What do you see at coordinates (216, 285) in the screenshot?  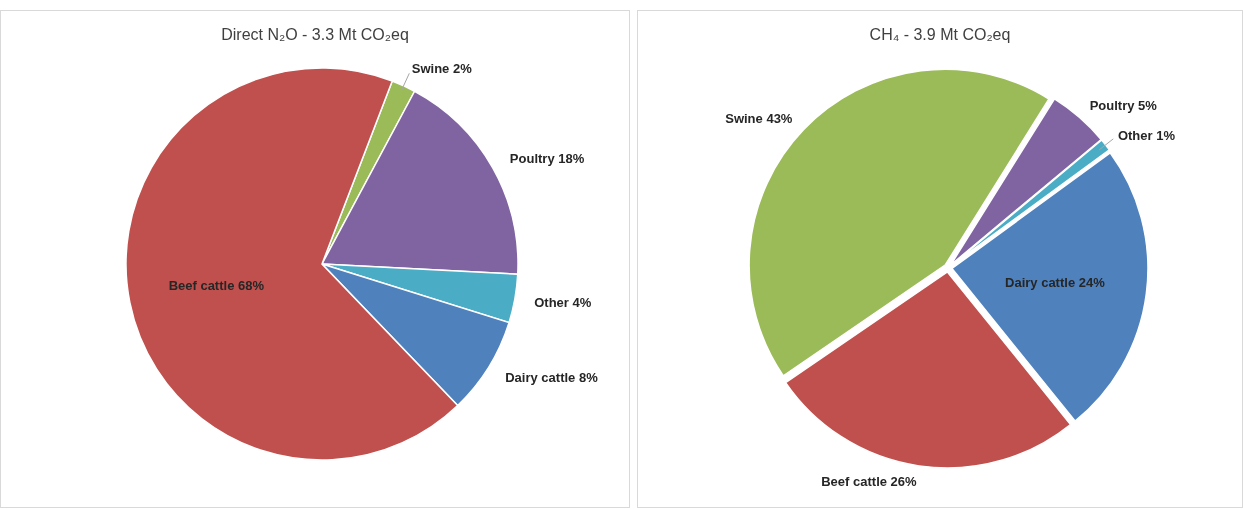 I see `slice-label: Beef cattle 68%` at bounding box center [216, 285].